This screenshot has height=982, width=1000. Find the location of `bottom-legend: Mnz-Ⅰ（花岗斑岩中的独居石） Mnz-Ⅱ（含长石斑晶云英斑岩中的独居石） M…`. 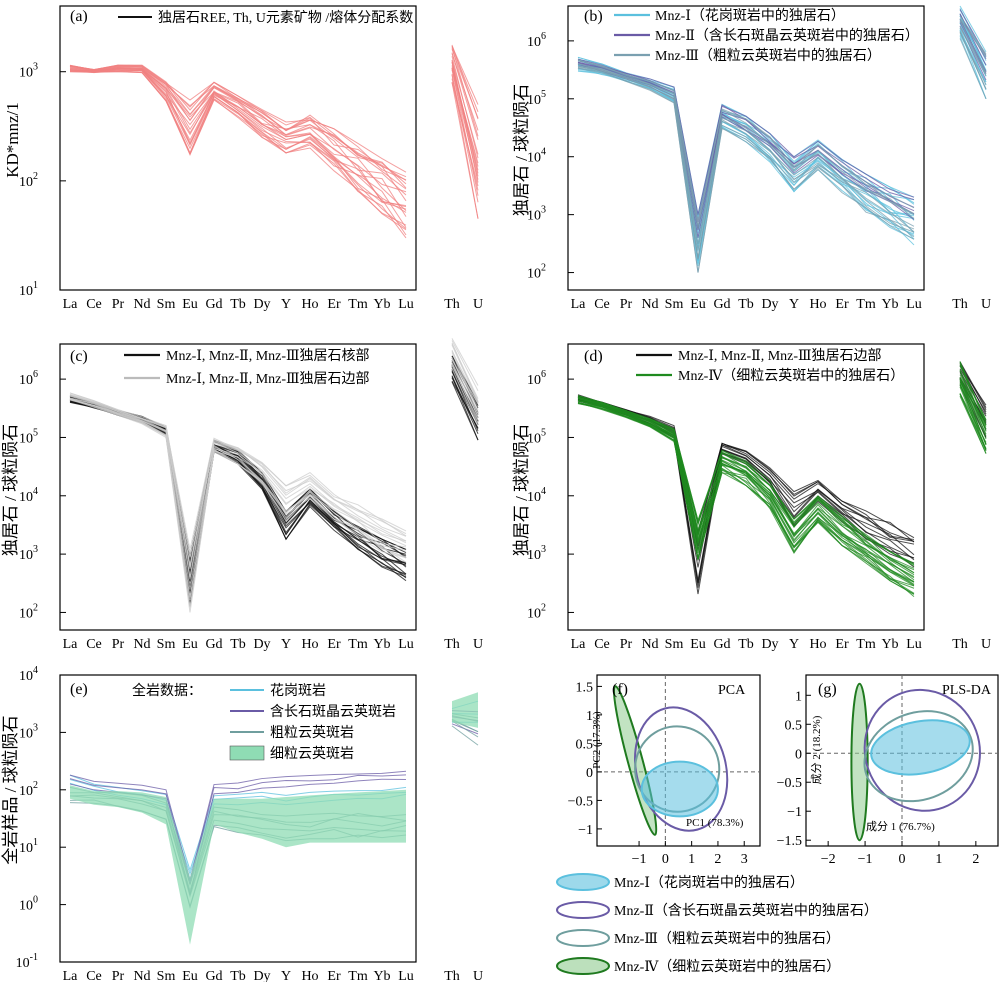

bottom-legend: Mnz-Ⅰ（花岗斑岩中的独居石） Mnz-Ⅱ（含长石斑晶云英斑岩中的独居石） M… is located at coordinates (717, 924).